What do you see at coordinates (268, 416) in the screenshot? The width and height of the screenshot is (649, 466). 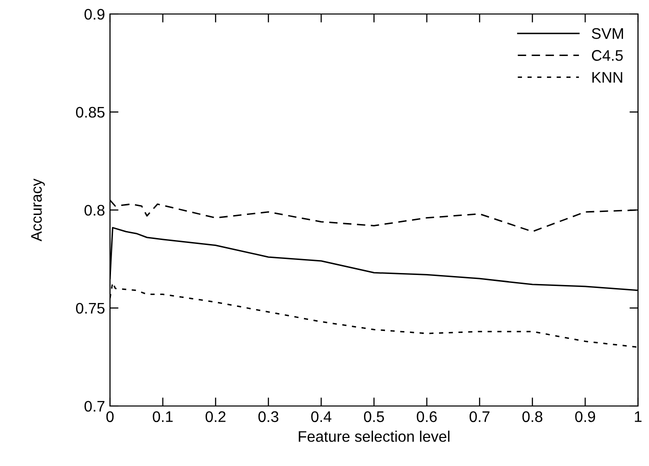 I see `x-tick-label: 0.3` at bounding box center [268, 416].